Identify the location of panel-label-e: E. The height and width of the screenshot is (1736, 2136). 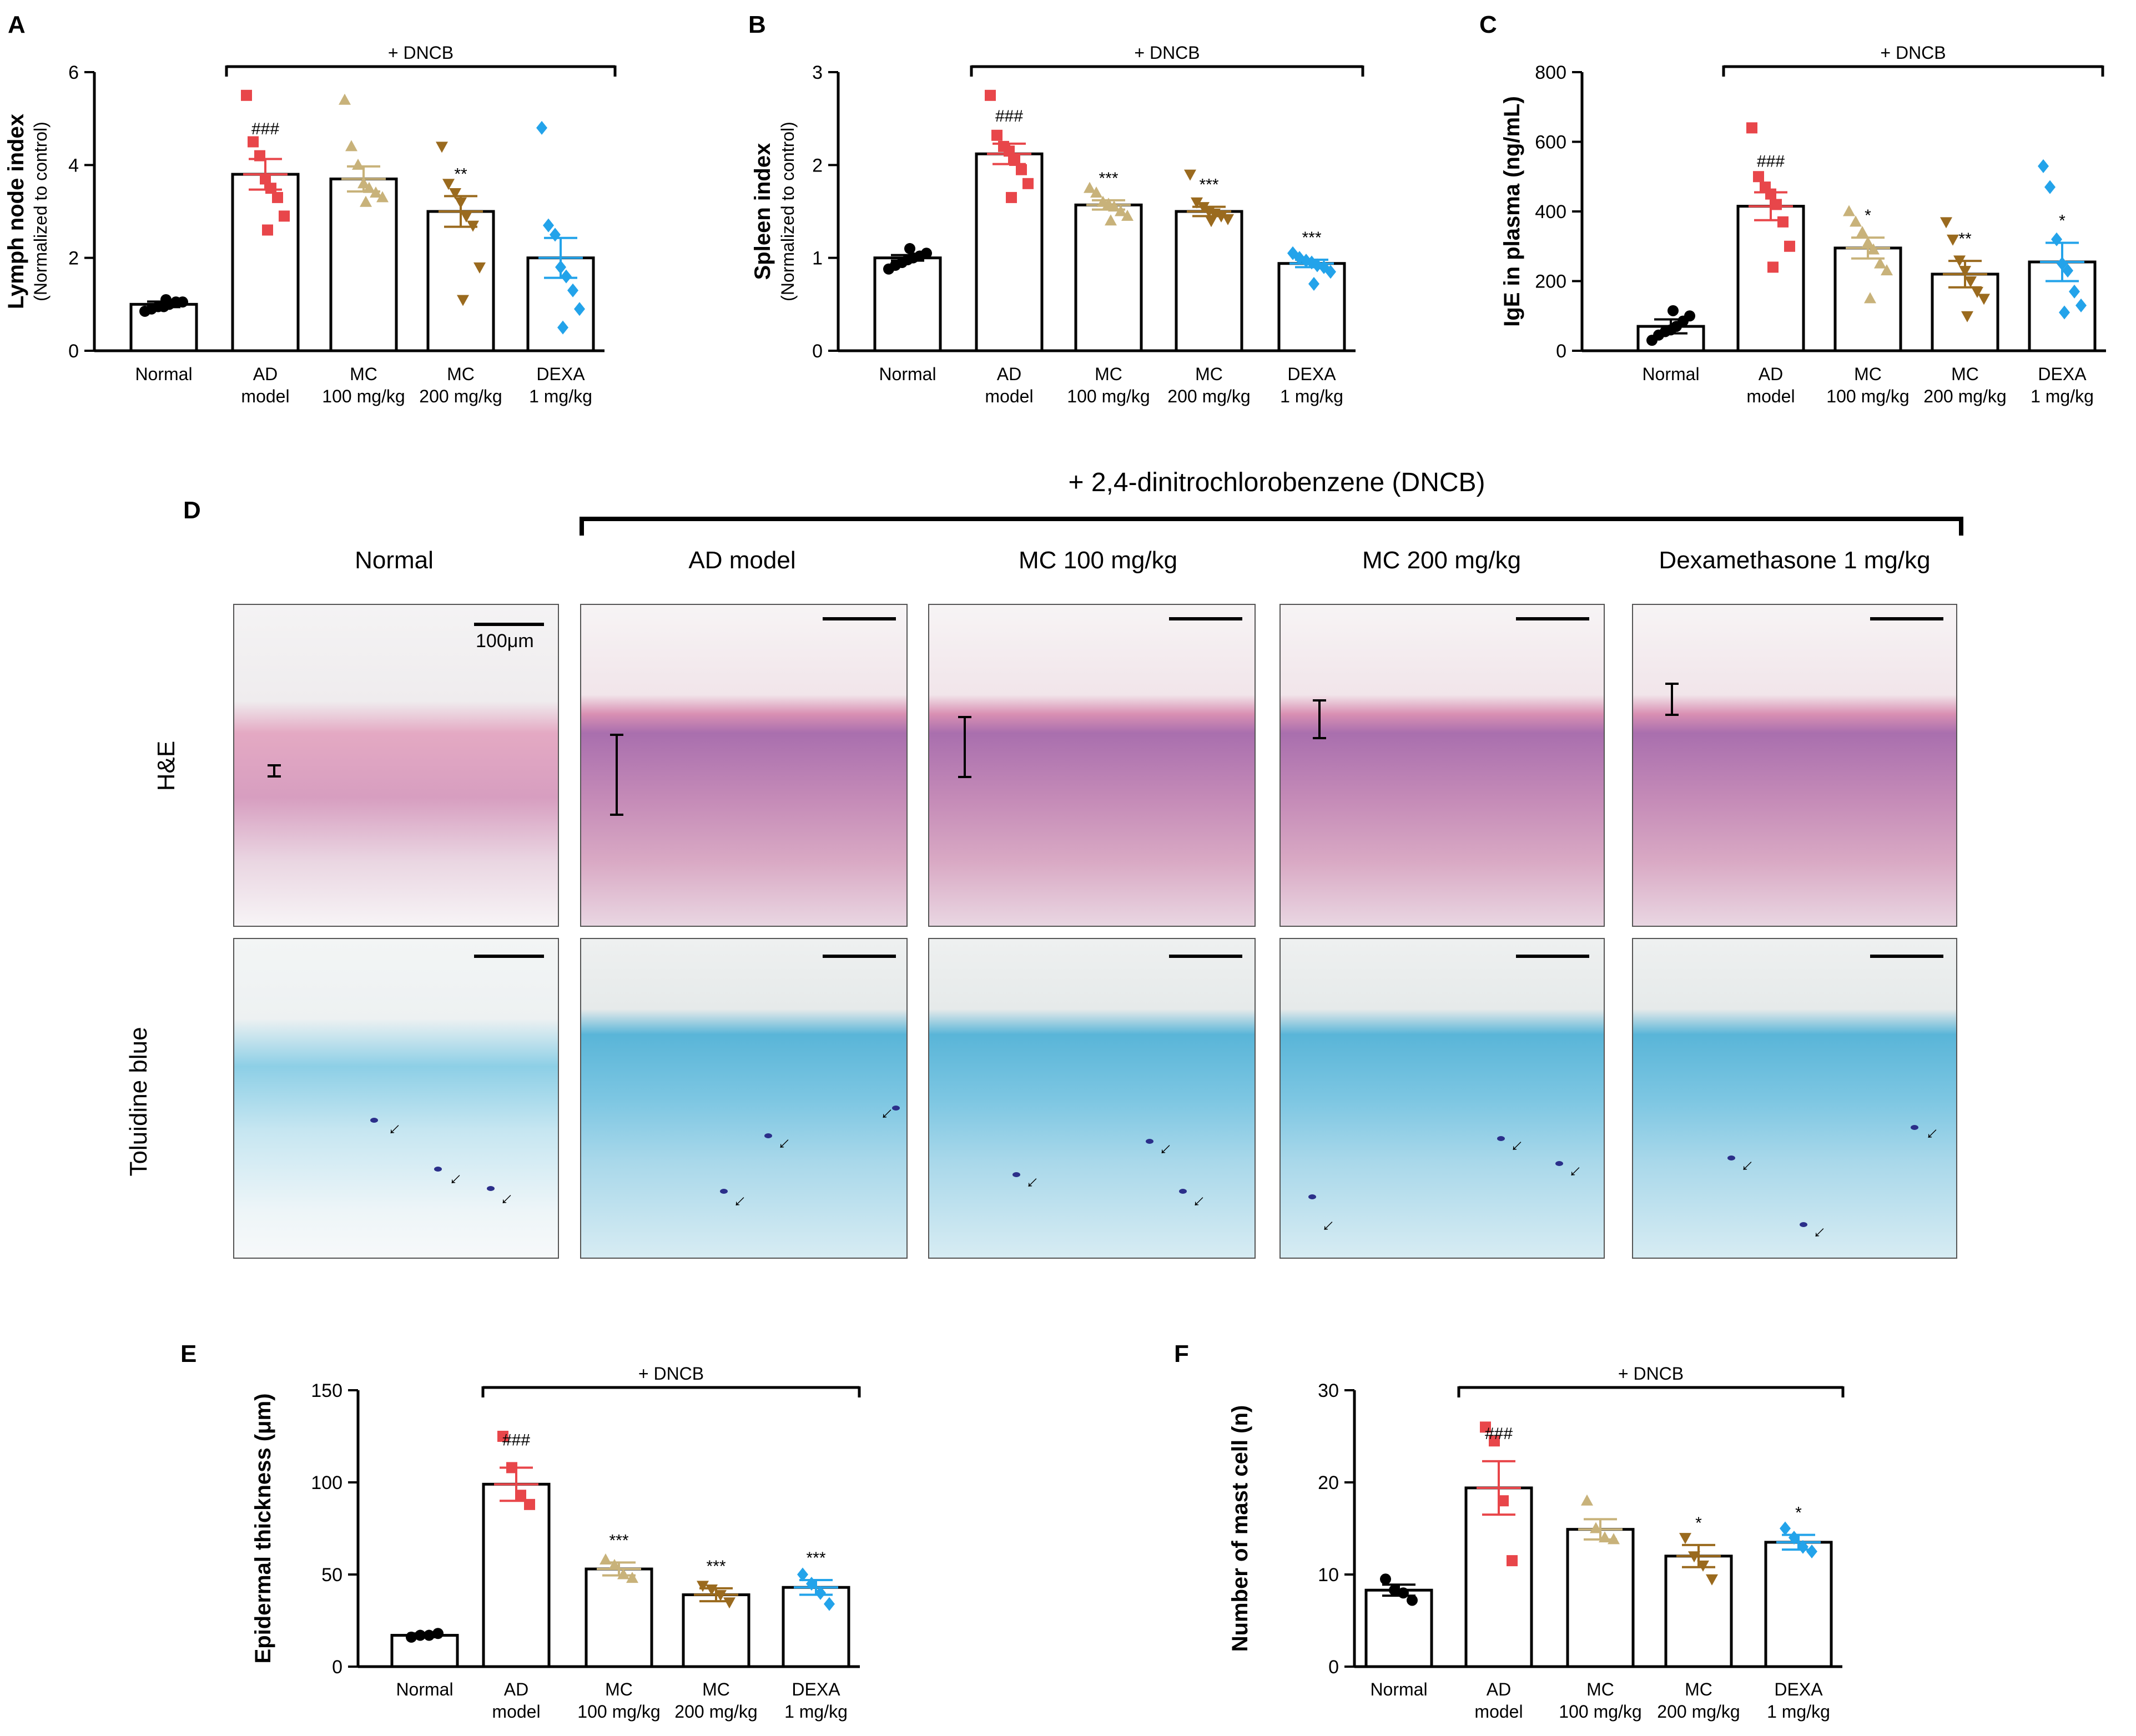
(188, 1353).